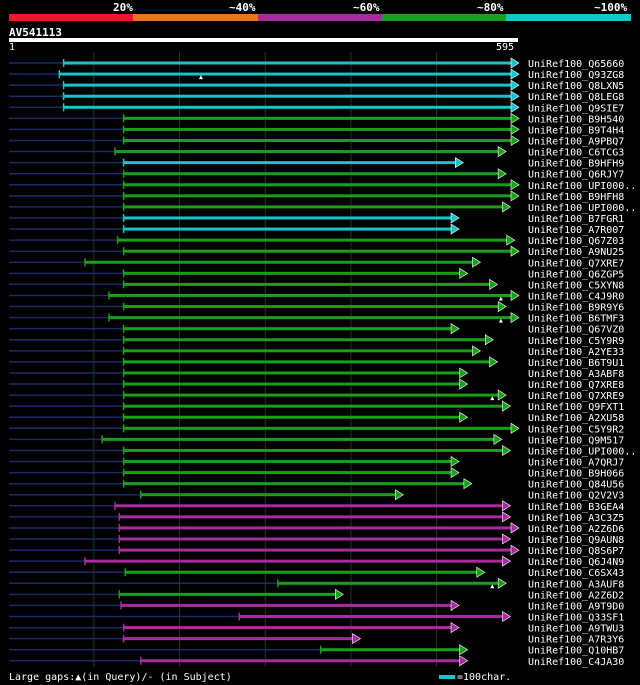 Image resolution: width=640 pixels, height=685 pixels. I want to click on hit-label: UniRef100_Q6J4N9, so click(576, 562).